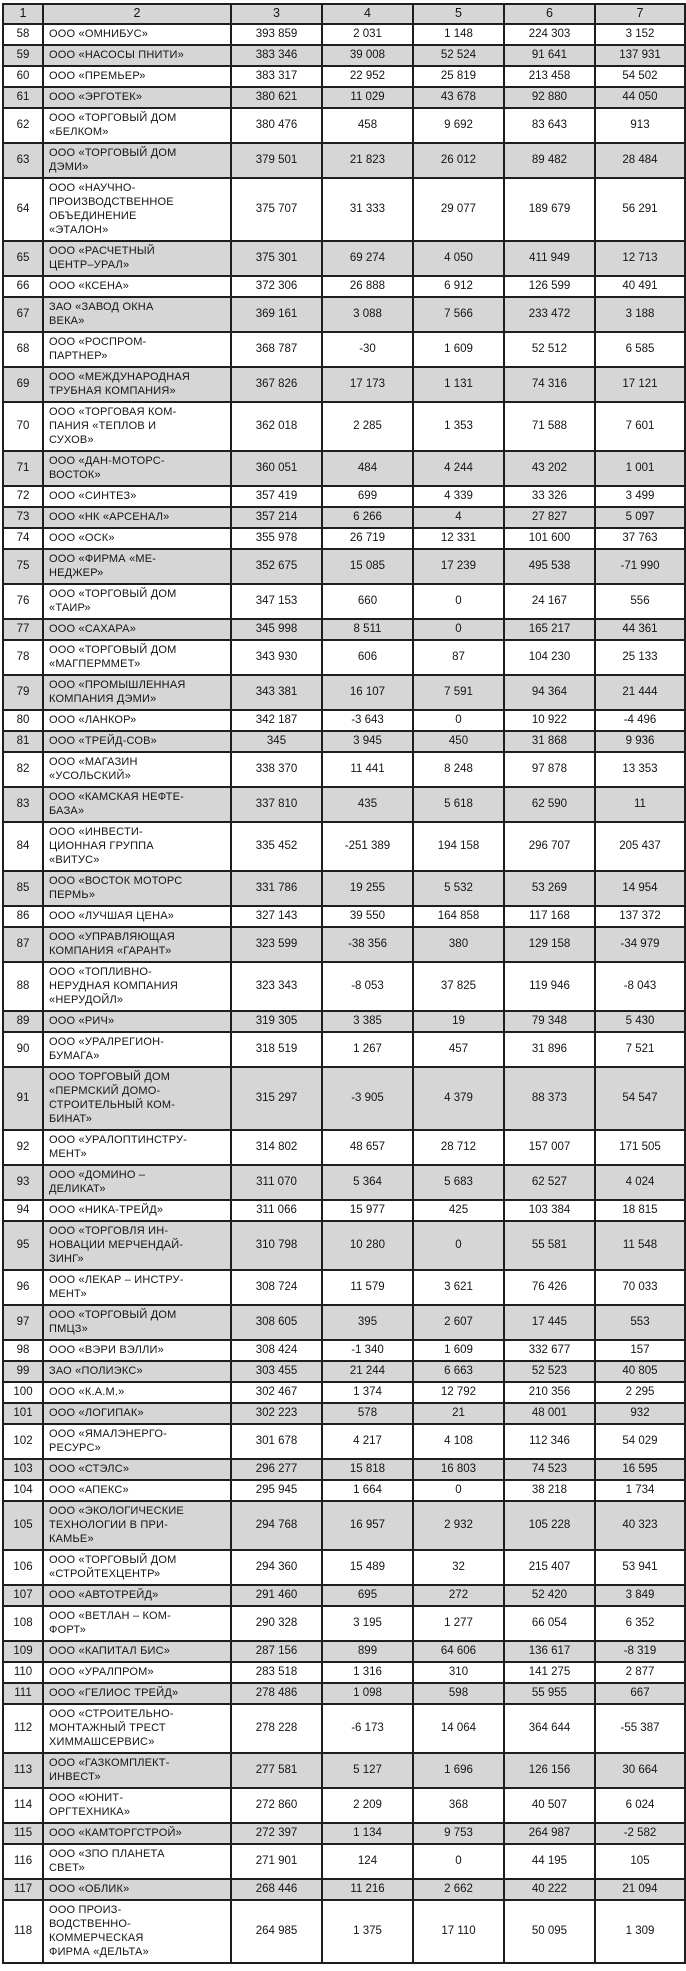 This screenshot has width=686, height=1971. What do you see at coordinates (276, 1392) in the screenshot?
I see `value-cell: 302 467` at bounding box center [276, 1392].